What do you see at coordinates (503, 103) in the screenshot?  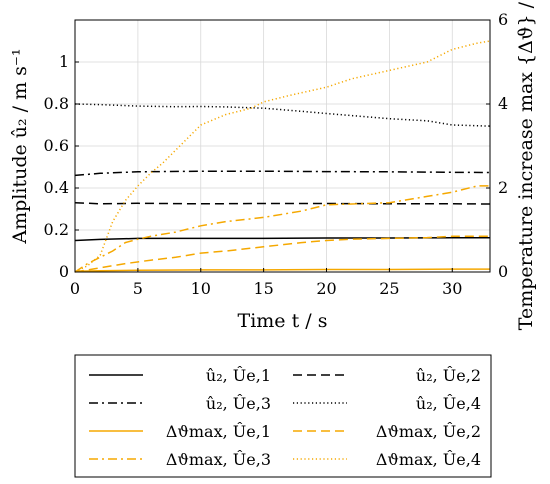 I see `y-right-tick-label: 4` at bounding box center [503, 103].